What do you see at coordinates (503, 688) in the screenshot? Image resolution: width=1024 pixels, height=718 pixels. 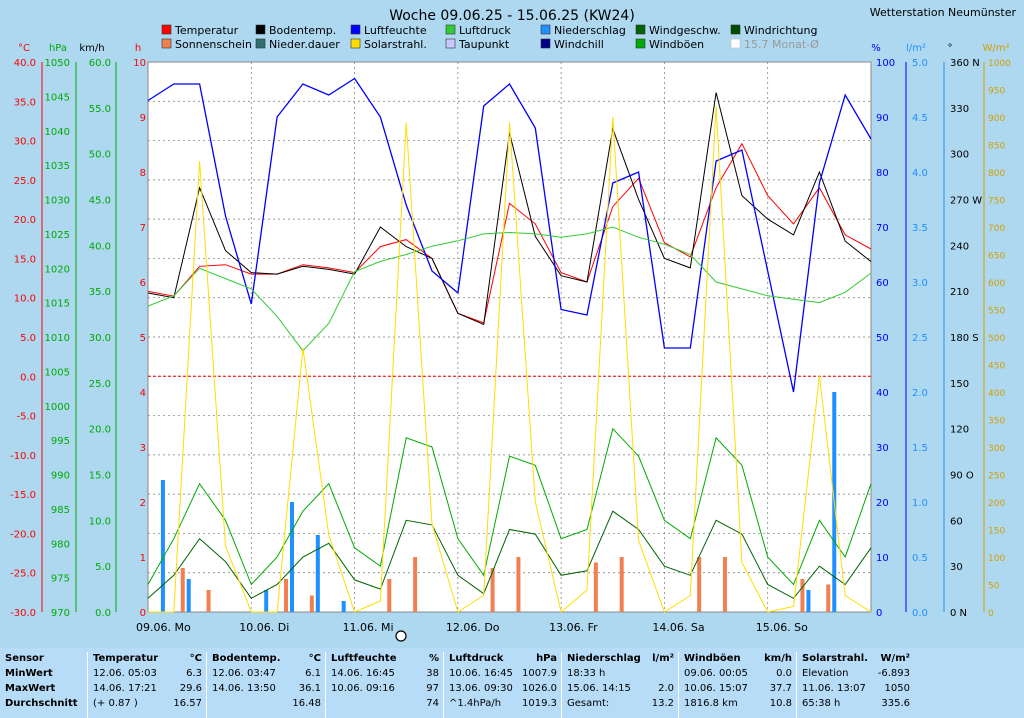 I see `stats-cell: 13.06. 09:30 1026.0` at bounding box center [503, 688].